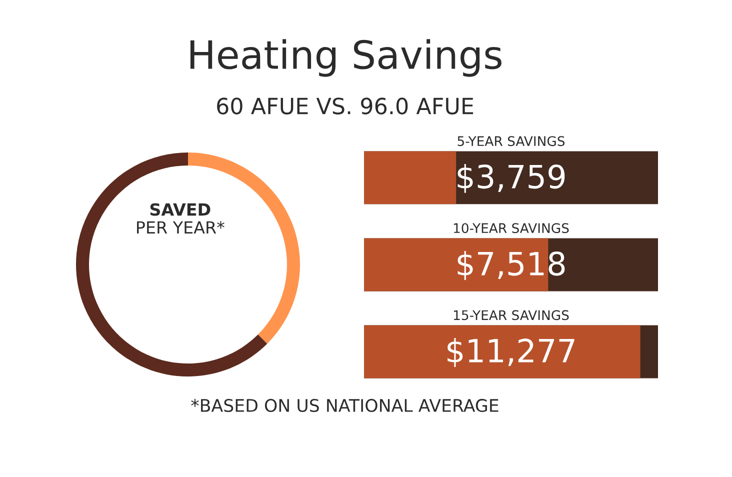  Describe the element at coordinates (180, 227) in the screenshot. I see `text: PER YEAR*` at that location.